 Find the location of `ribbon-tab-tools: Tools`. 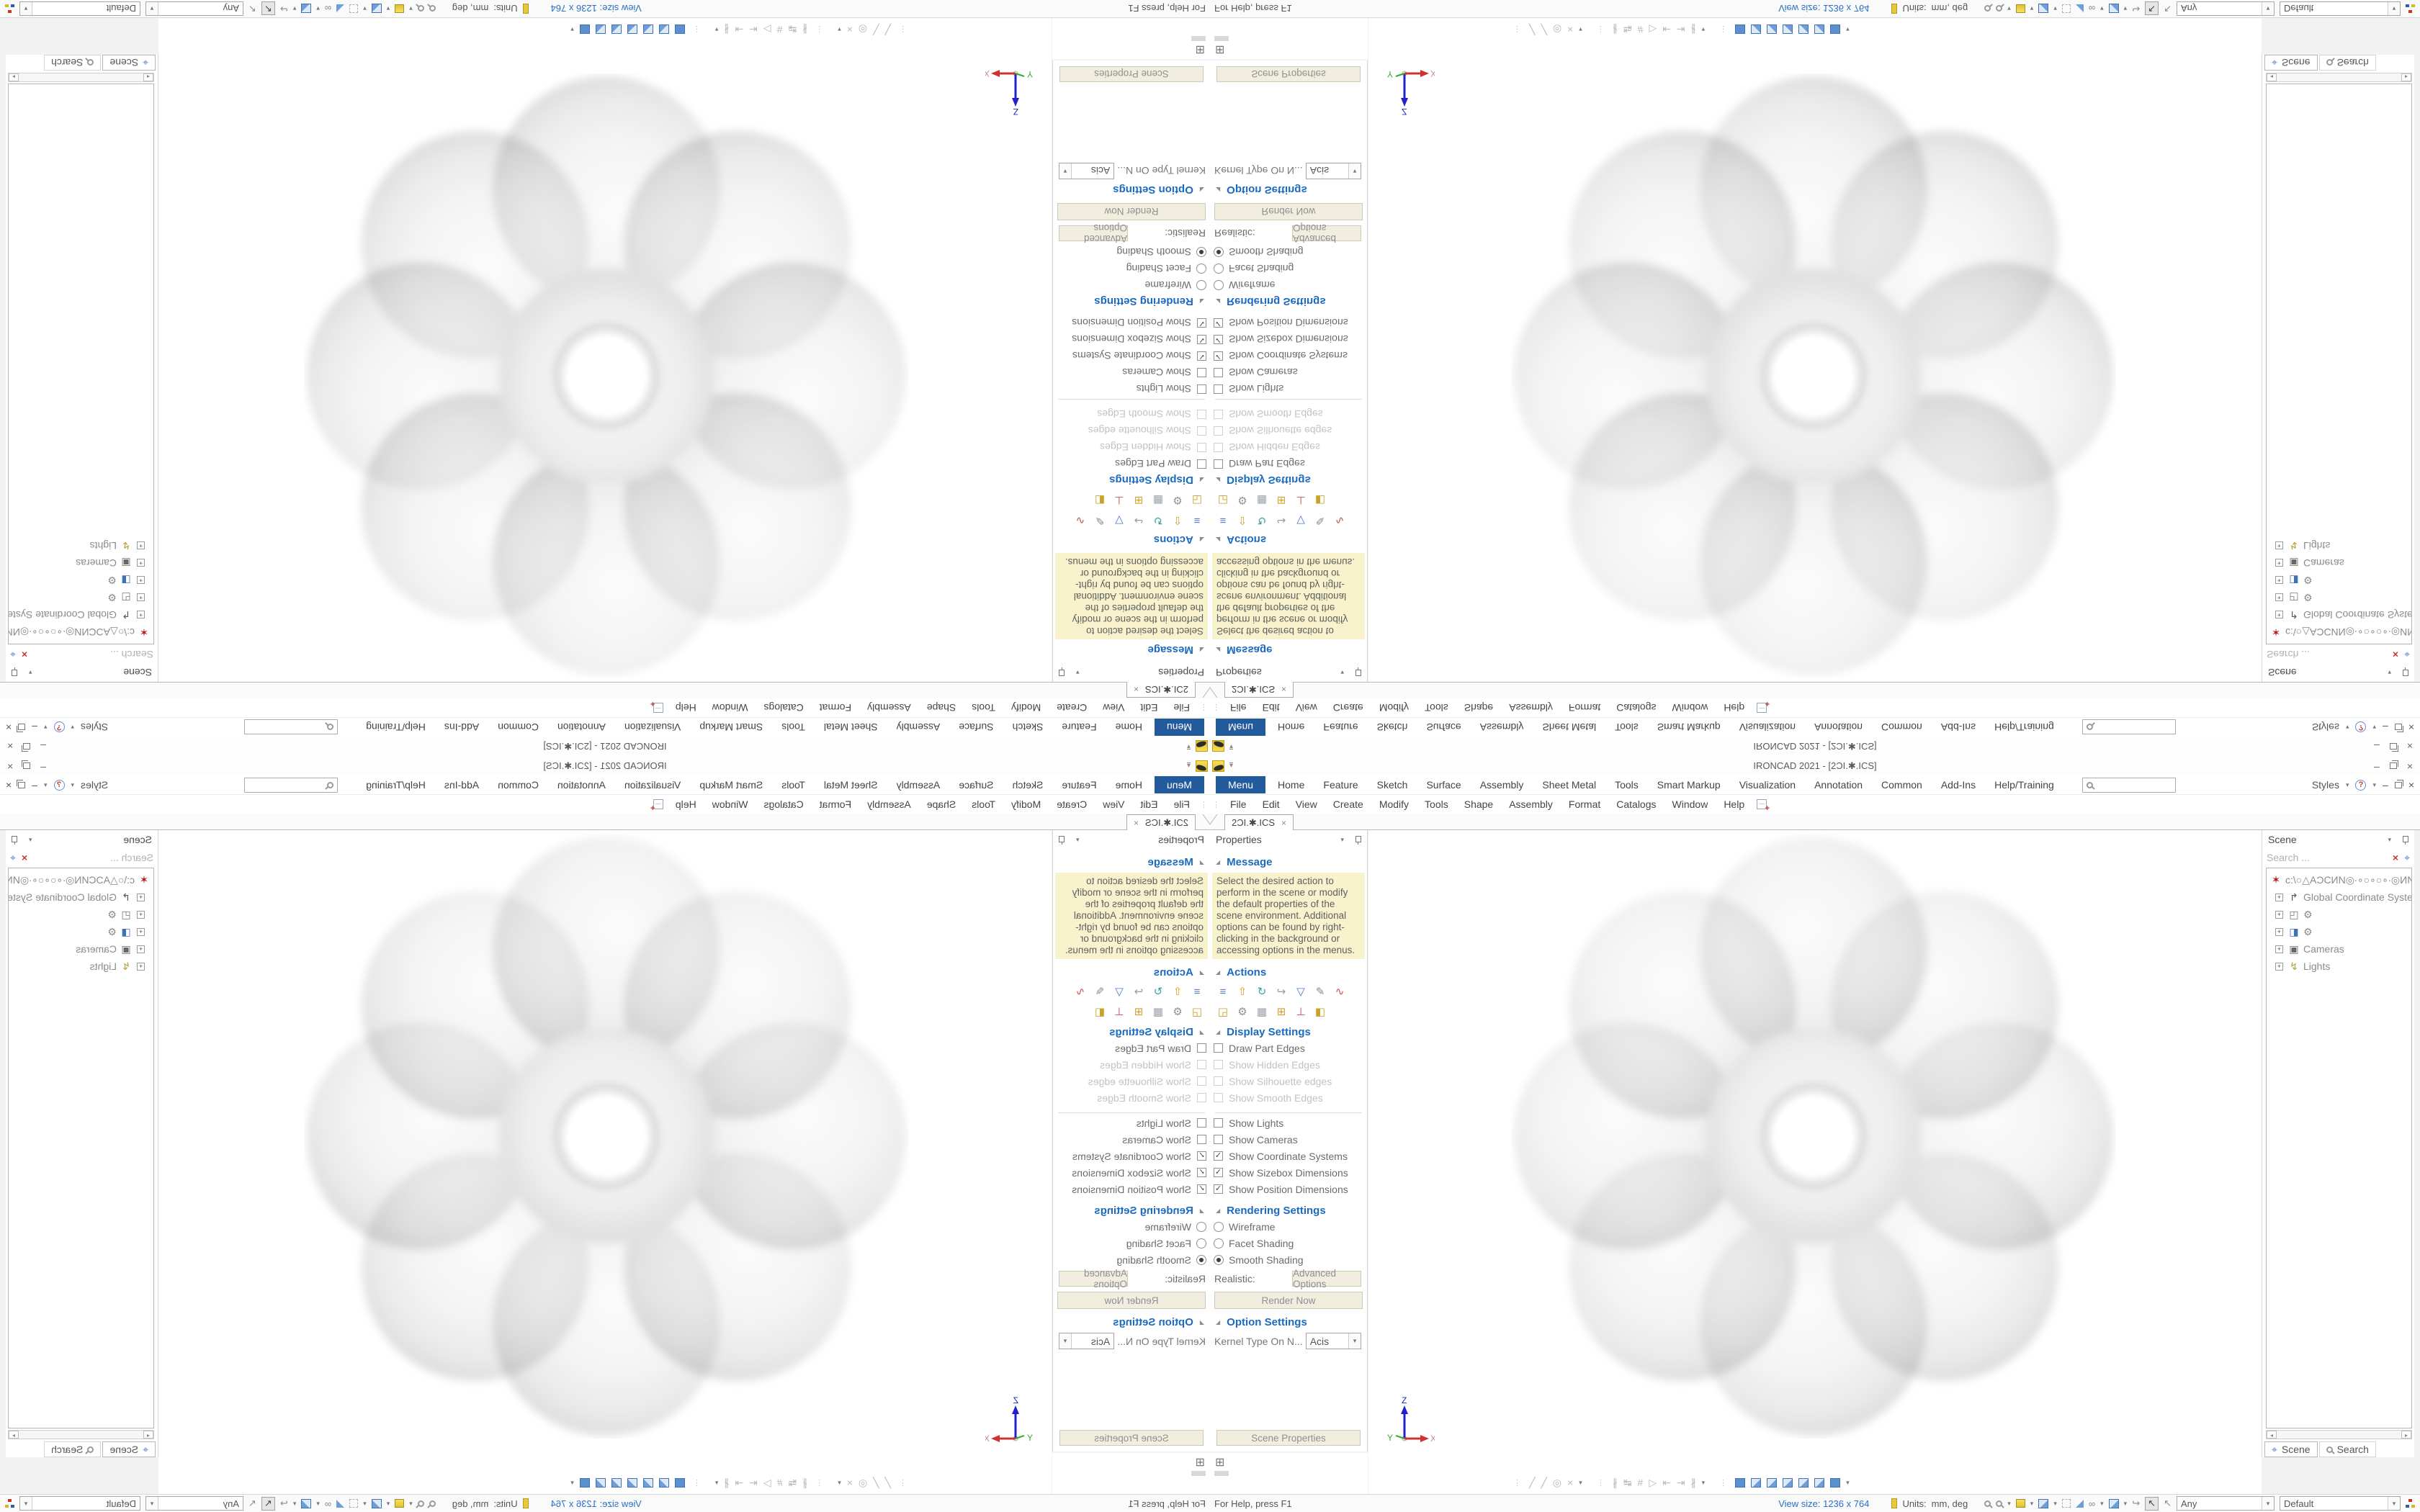

ribbon-tab-tools: Tools is located at coordinates (793, 785).